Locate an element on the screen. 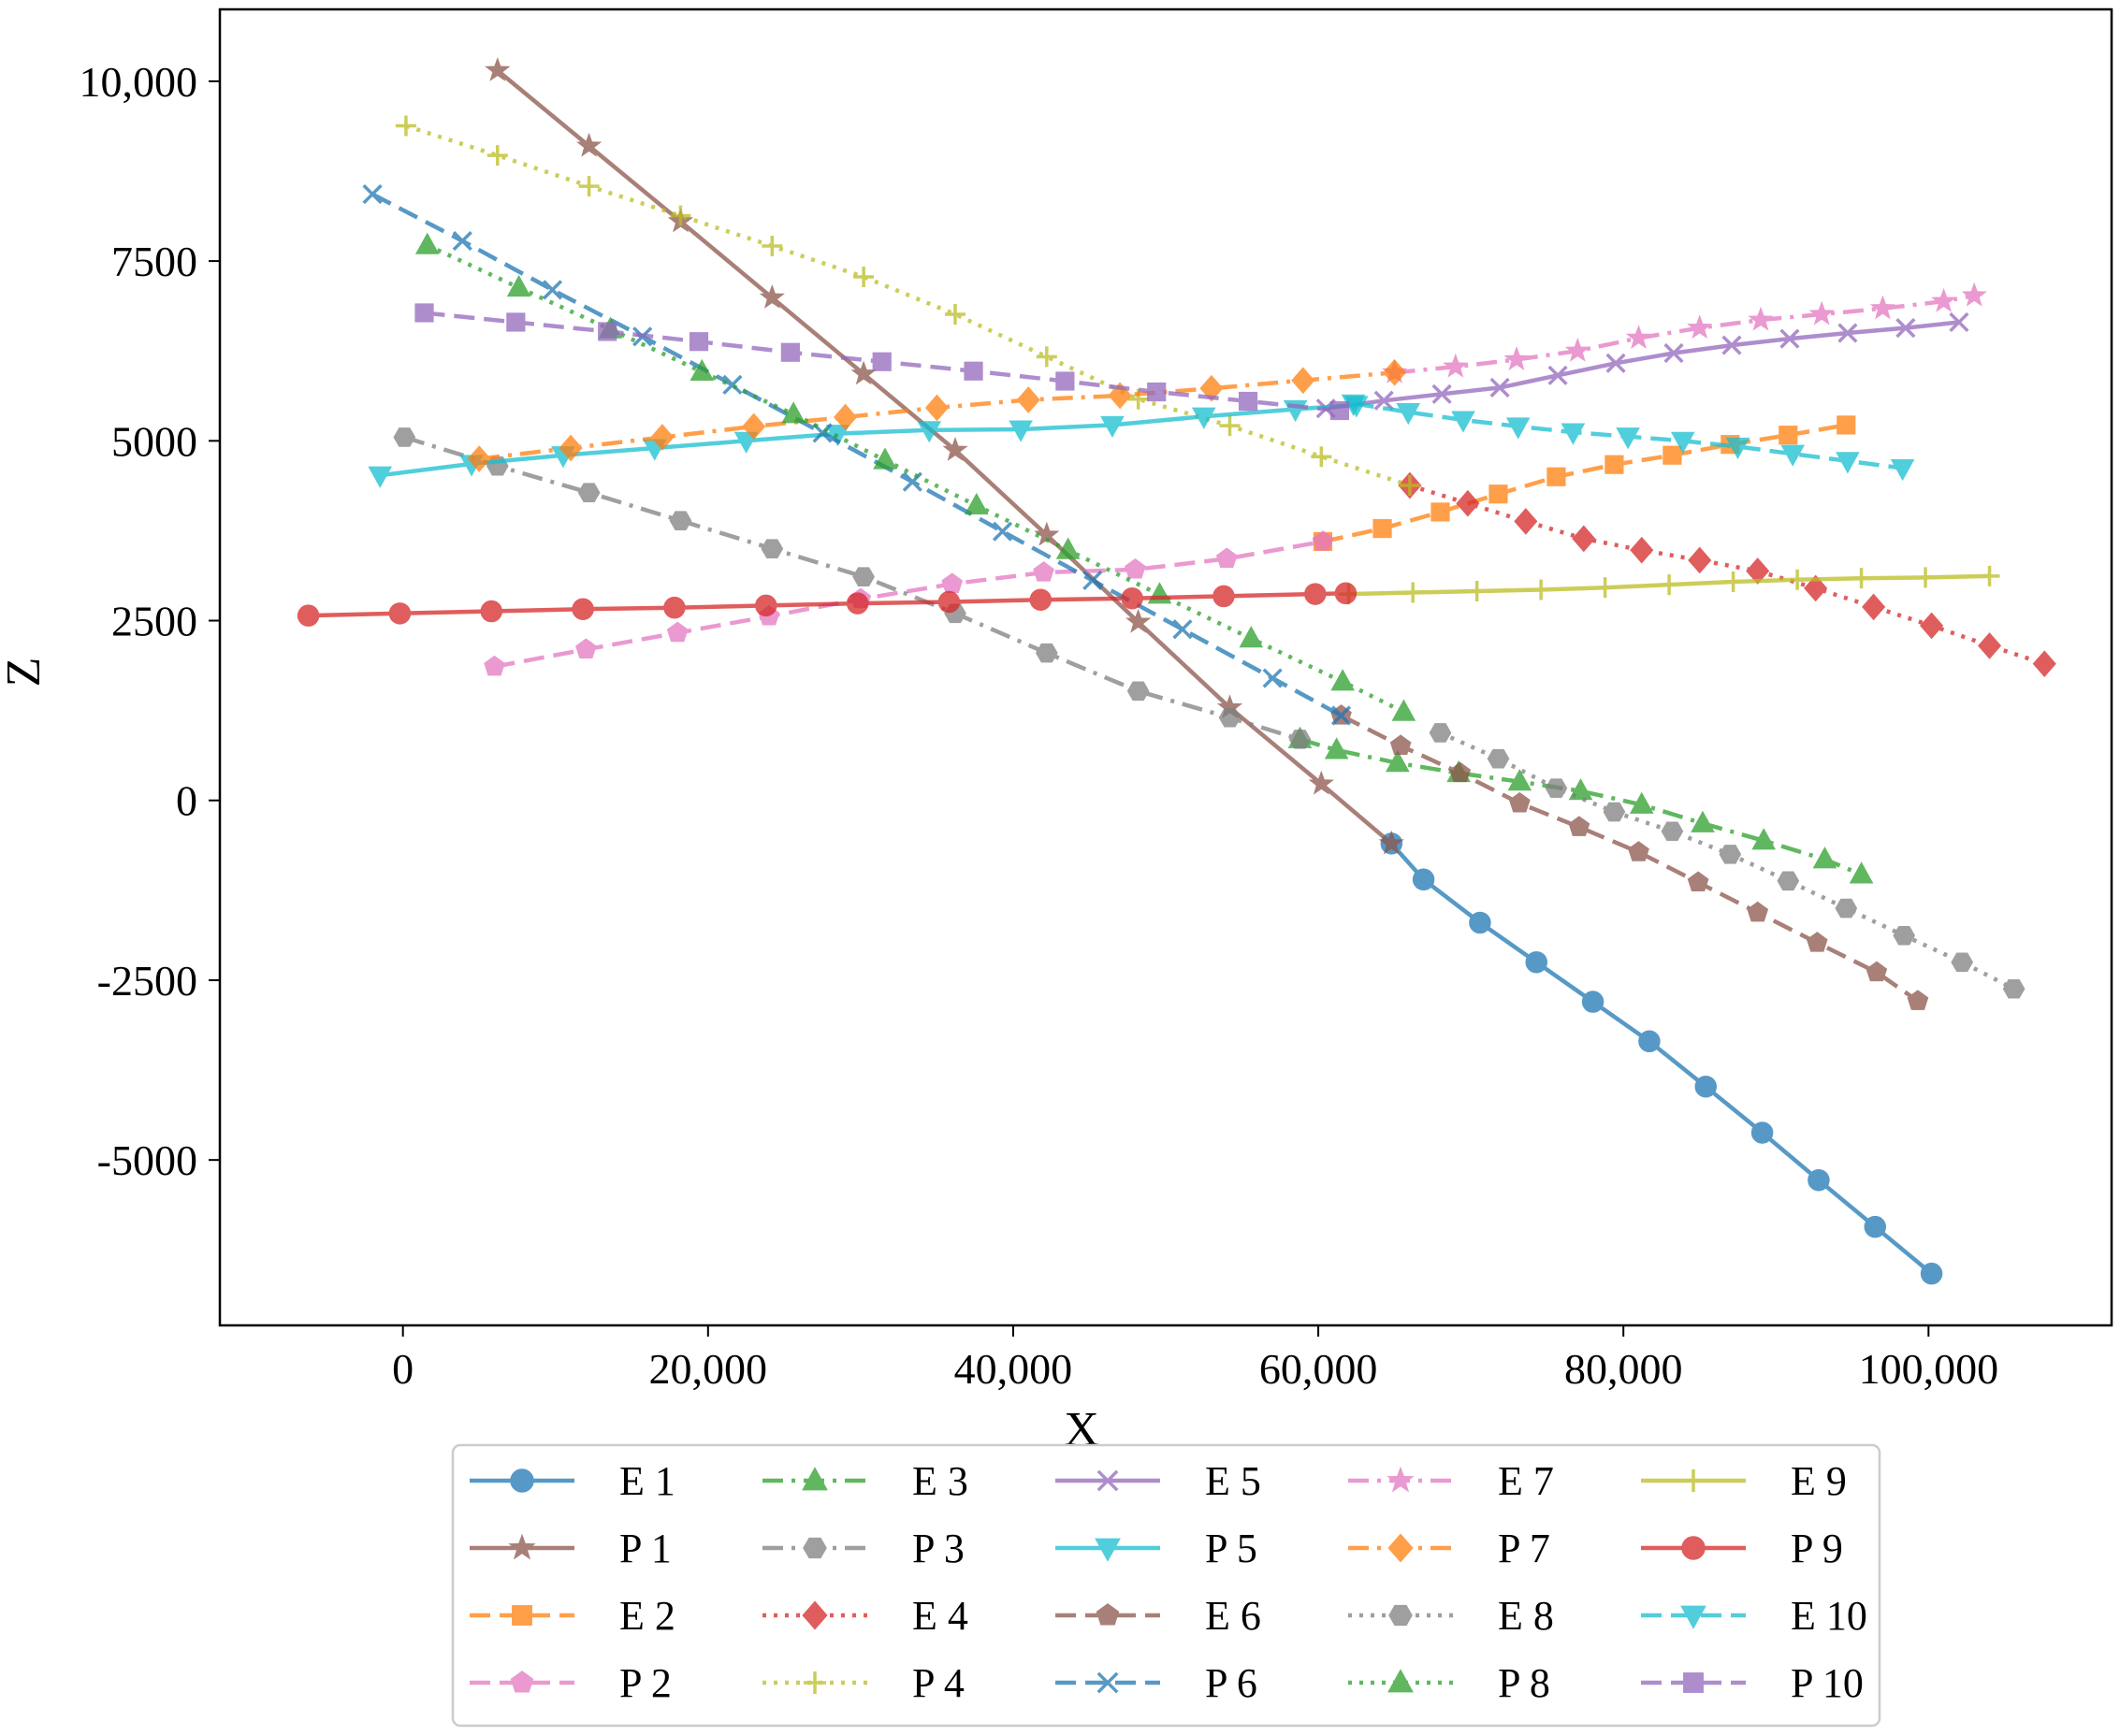  y-axis-label: Z is located at coordinates (25, 672).